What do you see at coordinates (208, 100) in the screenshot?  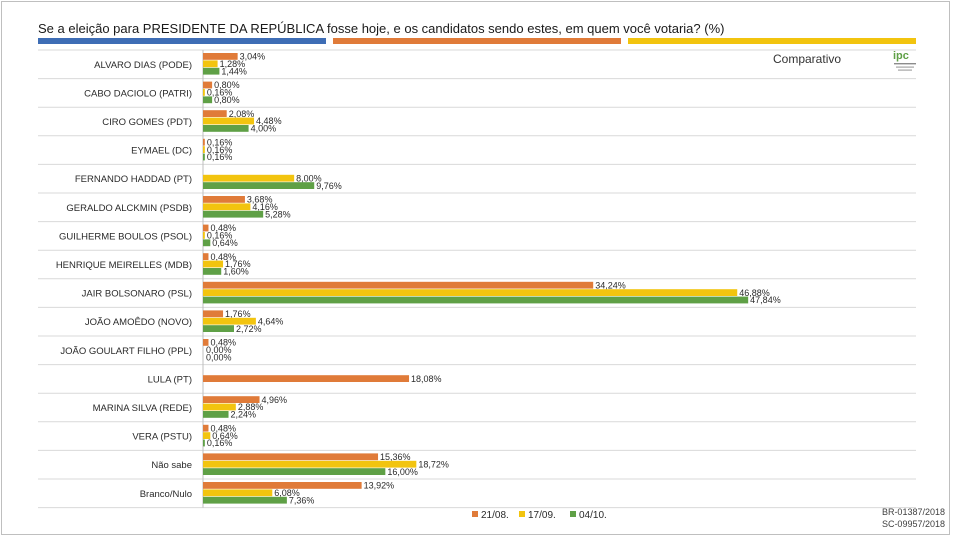 I see `bar-04-10-cabo-daciolo-patri` at bounding box center [208, 100].